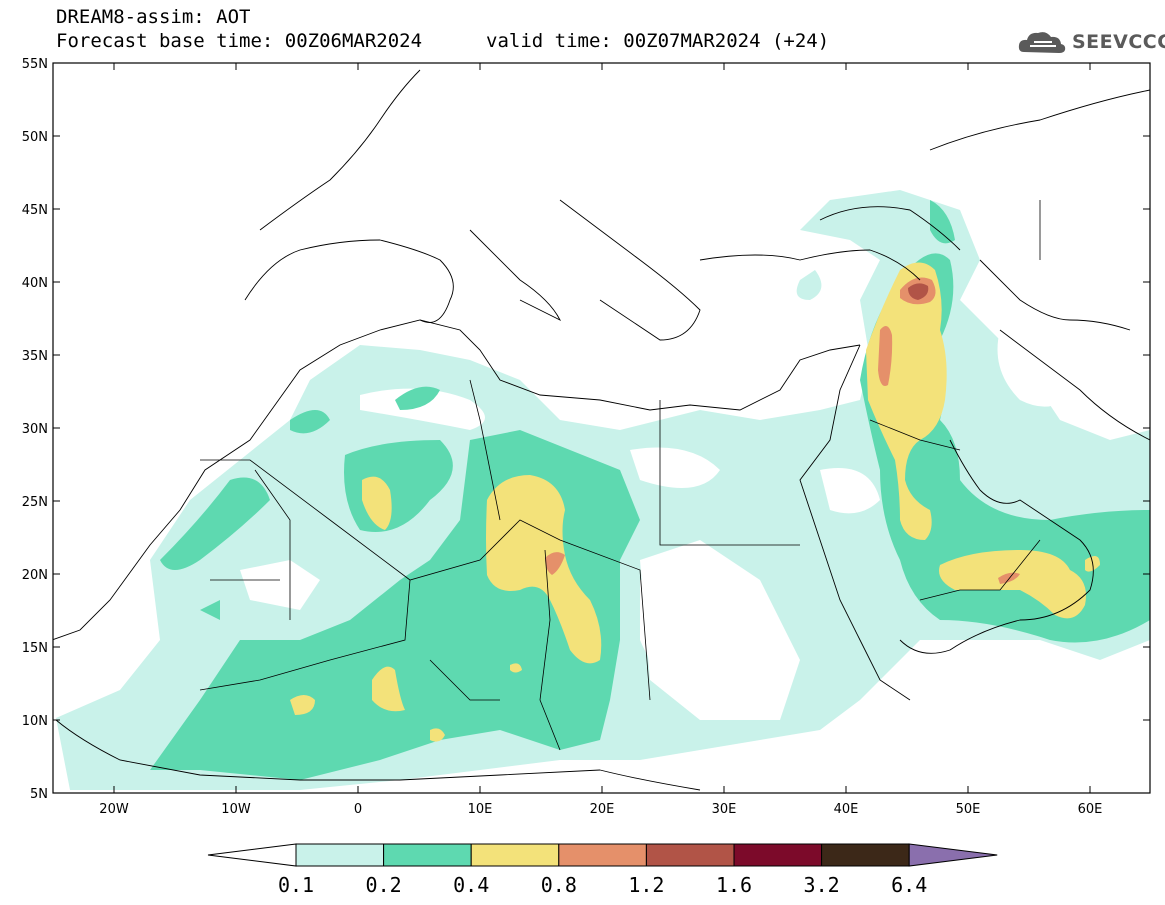 The width and height of the screenshot is (1165, 905). I want to click on aot-band-0.8, so click(782, 430).